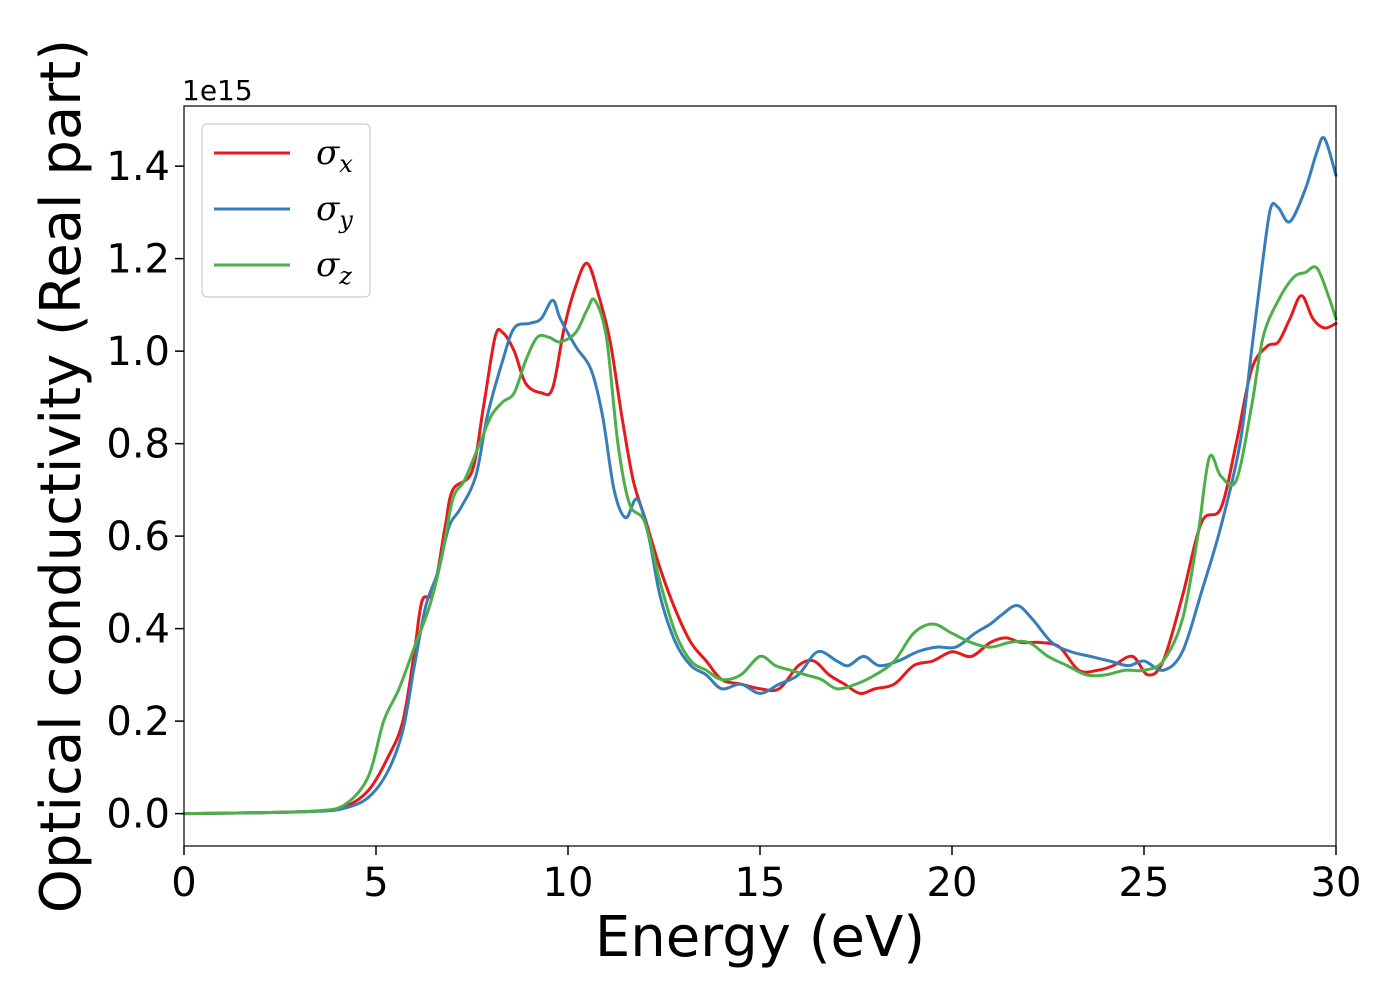 Image resolution: width=1400 pixels, height=1000 pixels. What do you see at coordinates (138, 167) in the screenshot?
I see `y-tick-label: 1.4` at bounding box center [138, 167].